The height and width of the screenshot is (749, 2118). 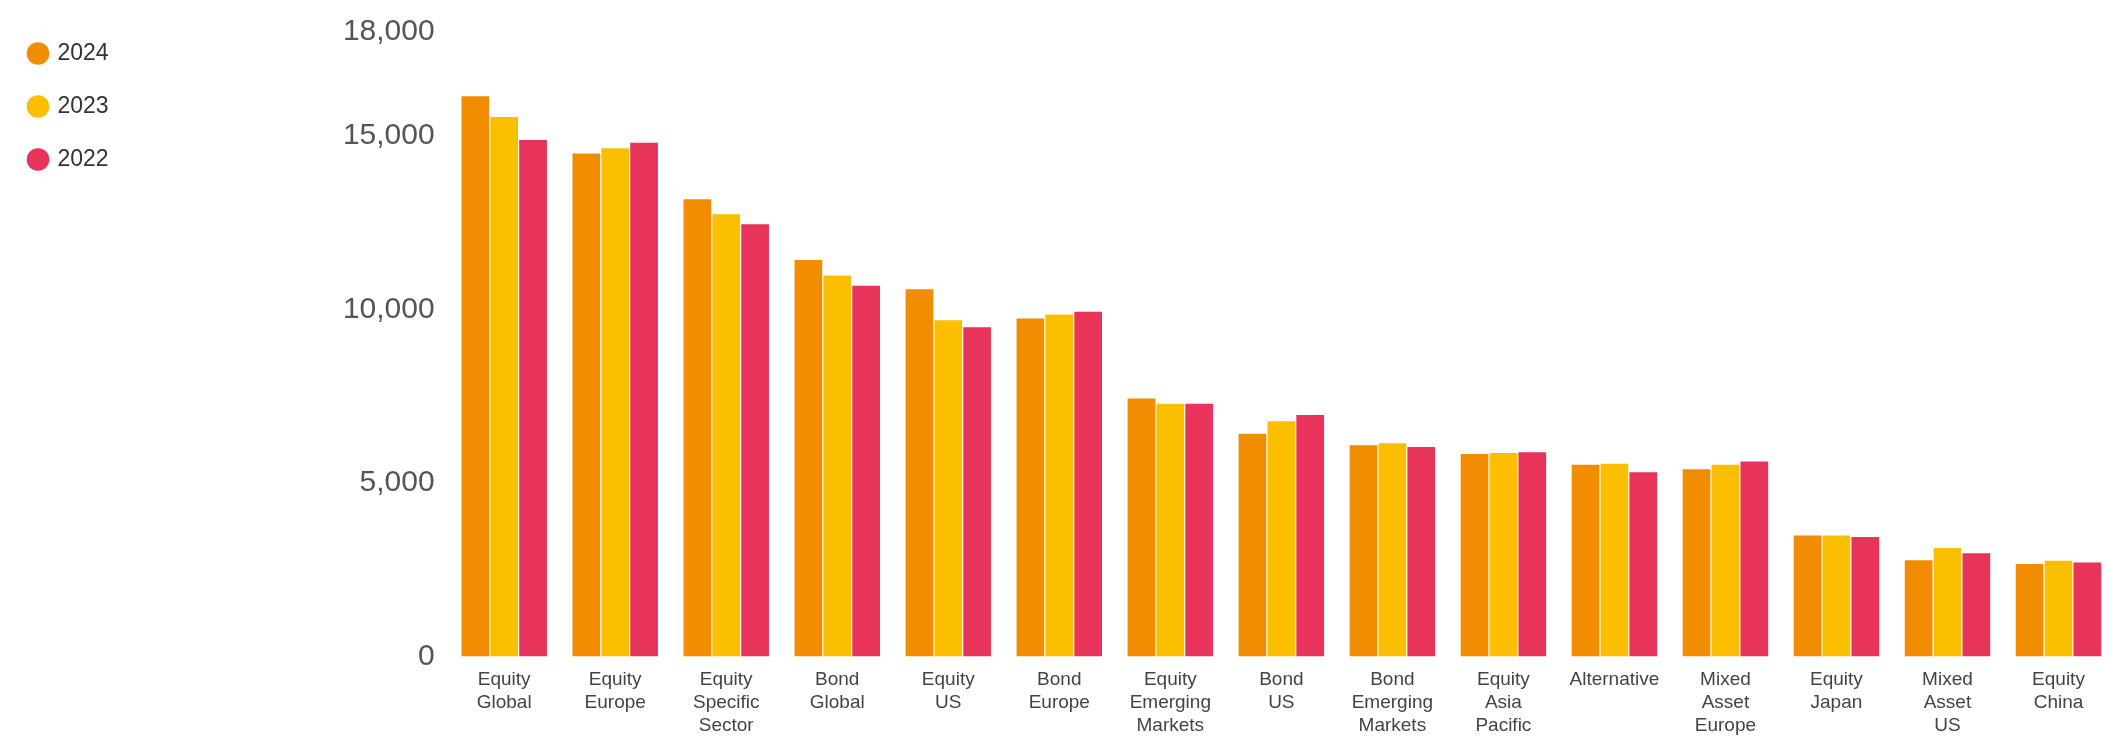 I want to click on x-tick-label: Bond Global, so click(x=837, y=690).